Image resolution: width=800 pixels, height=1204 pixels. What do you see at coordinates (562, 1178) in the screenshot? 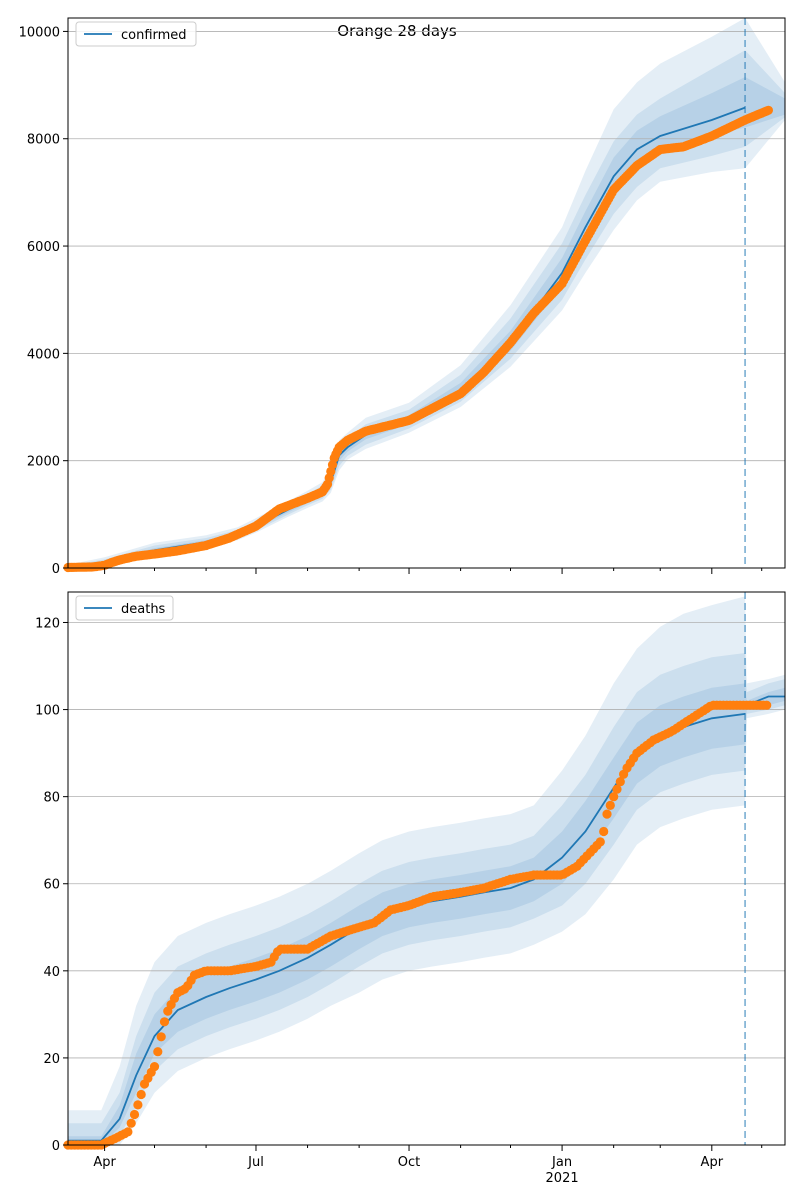
I see `deaths-xtick-sublabel: 2021` at bounding box center [562, 1178].